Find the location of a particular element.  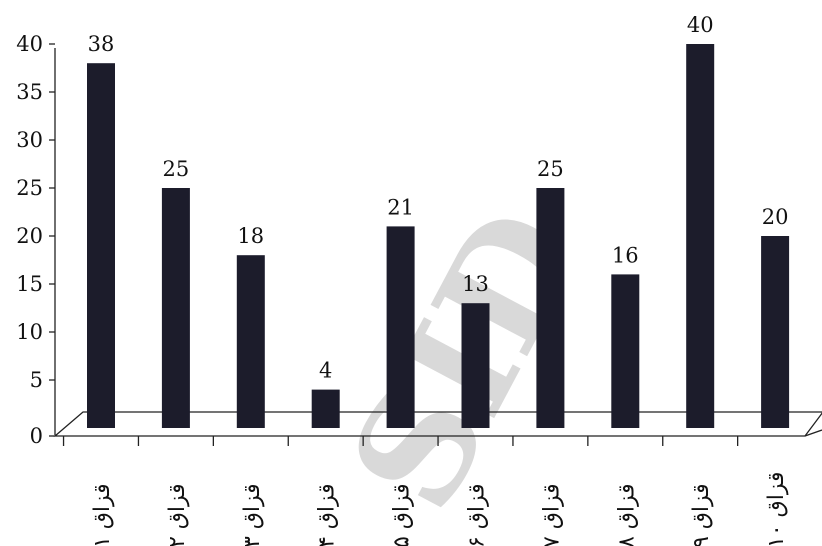

y-tick-label: 10 is located at coordinates (29, 332).